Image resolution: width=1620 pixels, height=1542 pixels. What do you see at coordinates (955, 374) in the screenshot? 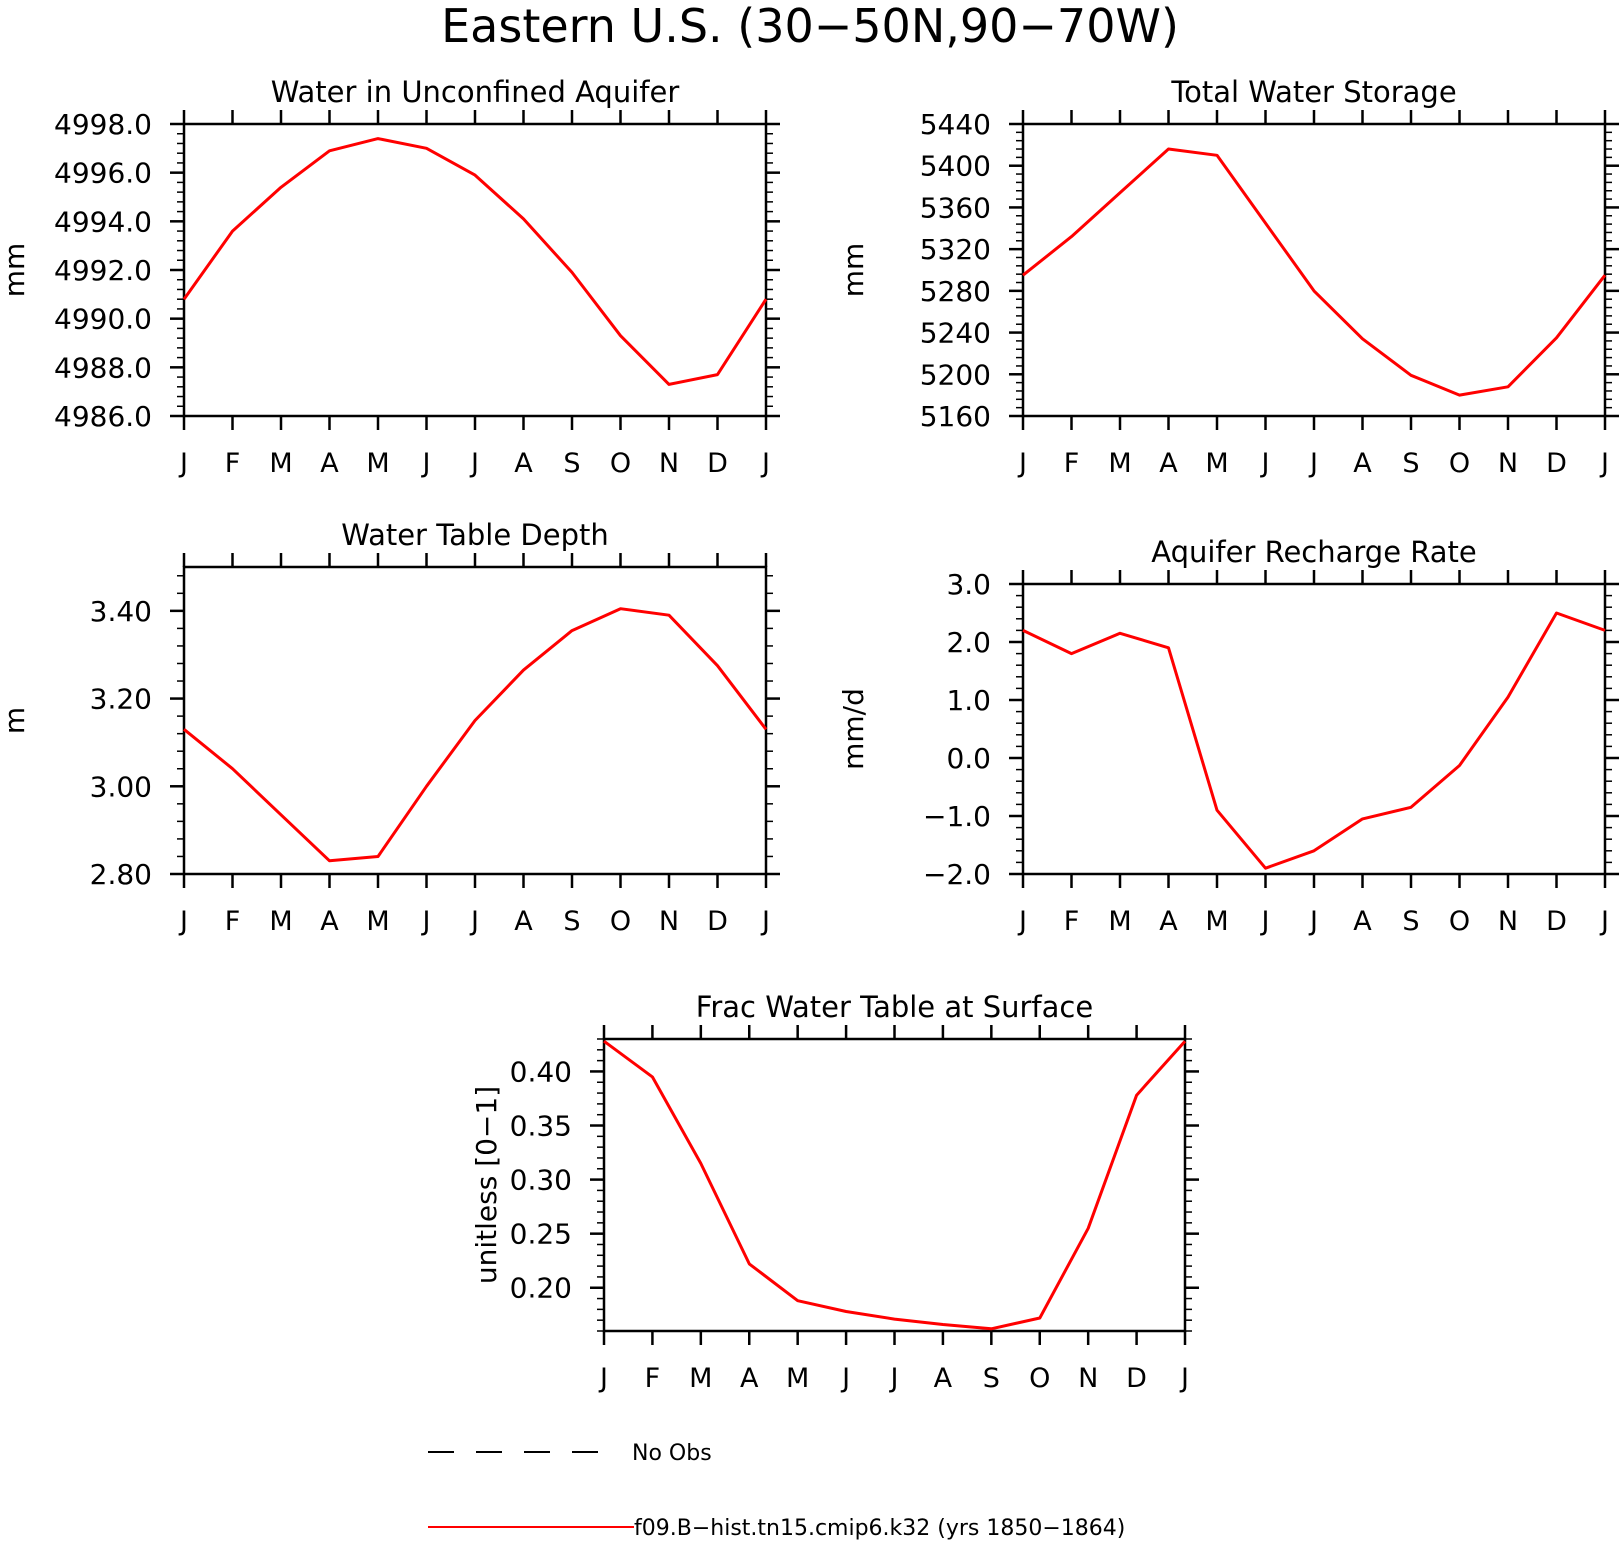
I see `y-tick-label: 5200` at bounding box center [955, 374].